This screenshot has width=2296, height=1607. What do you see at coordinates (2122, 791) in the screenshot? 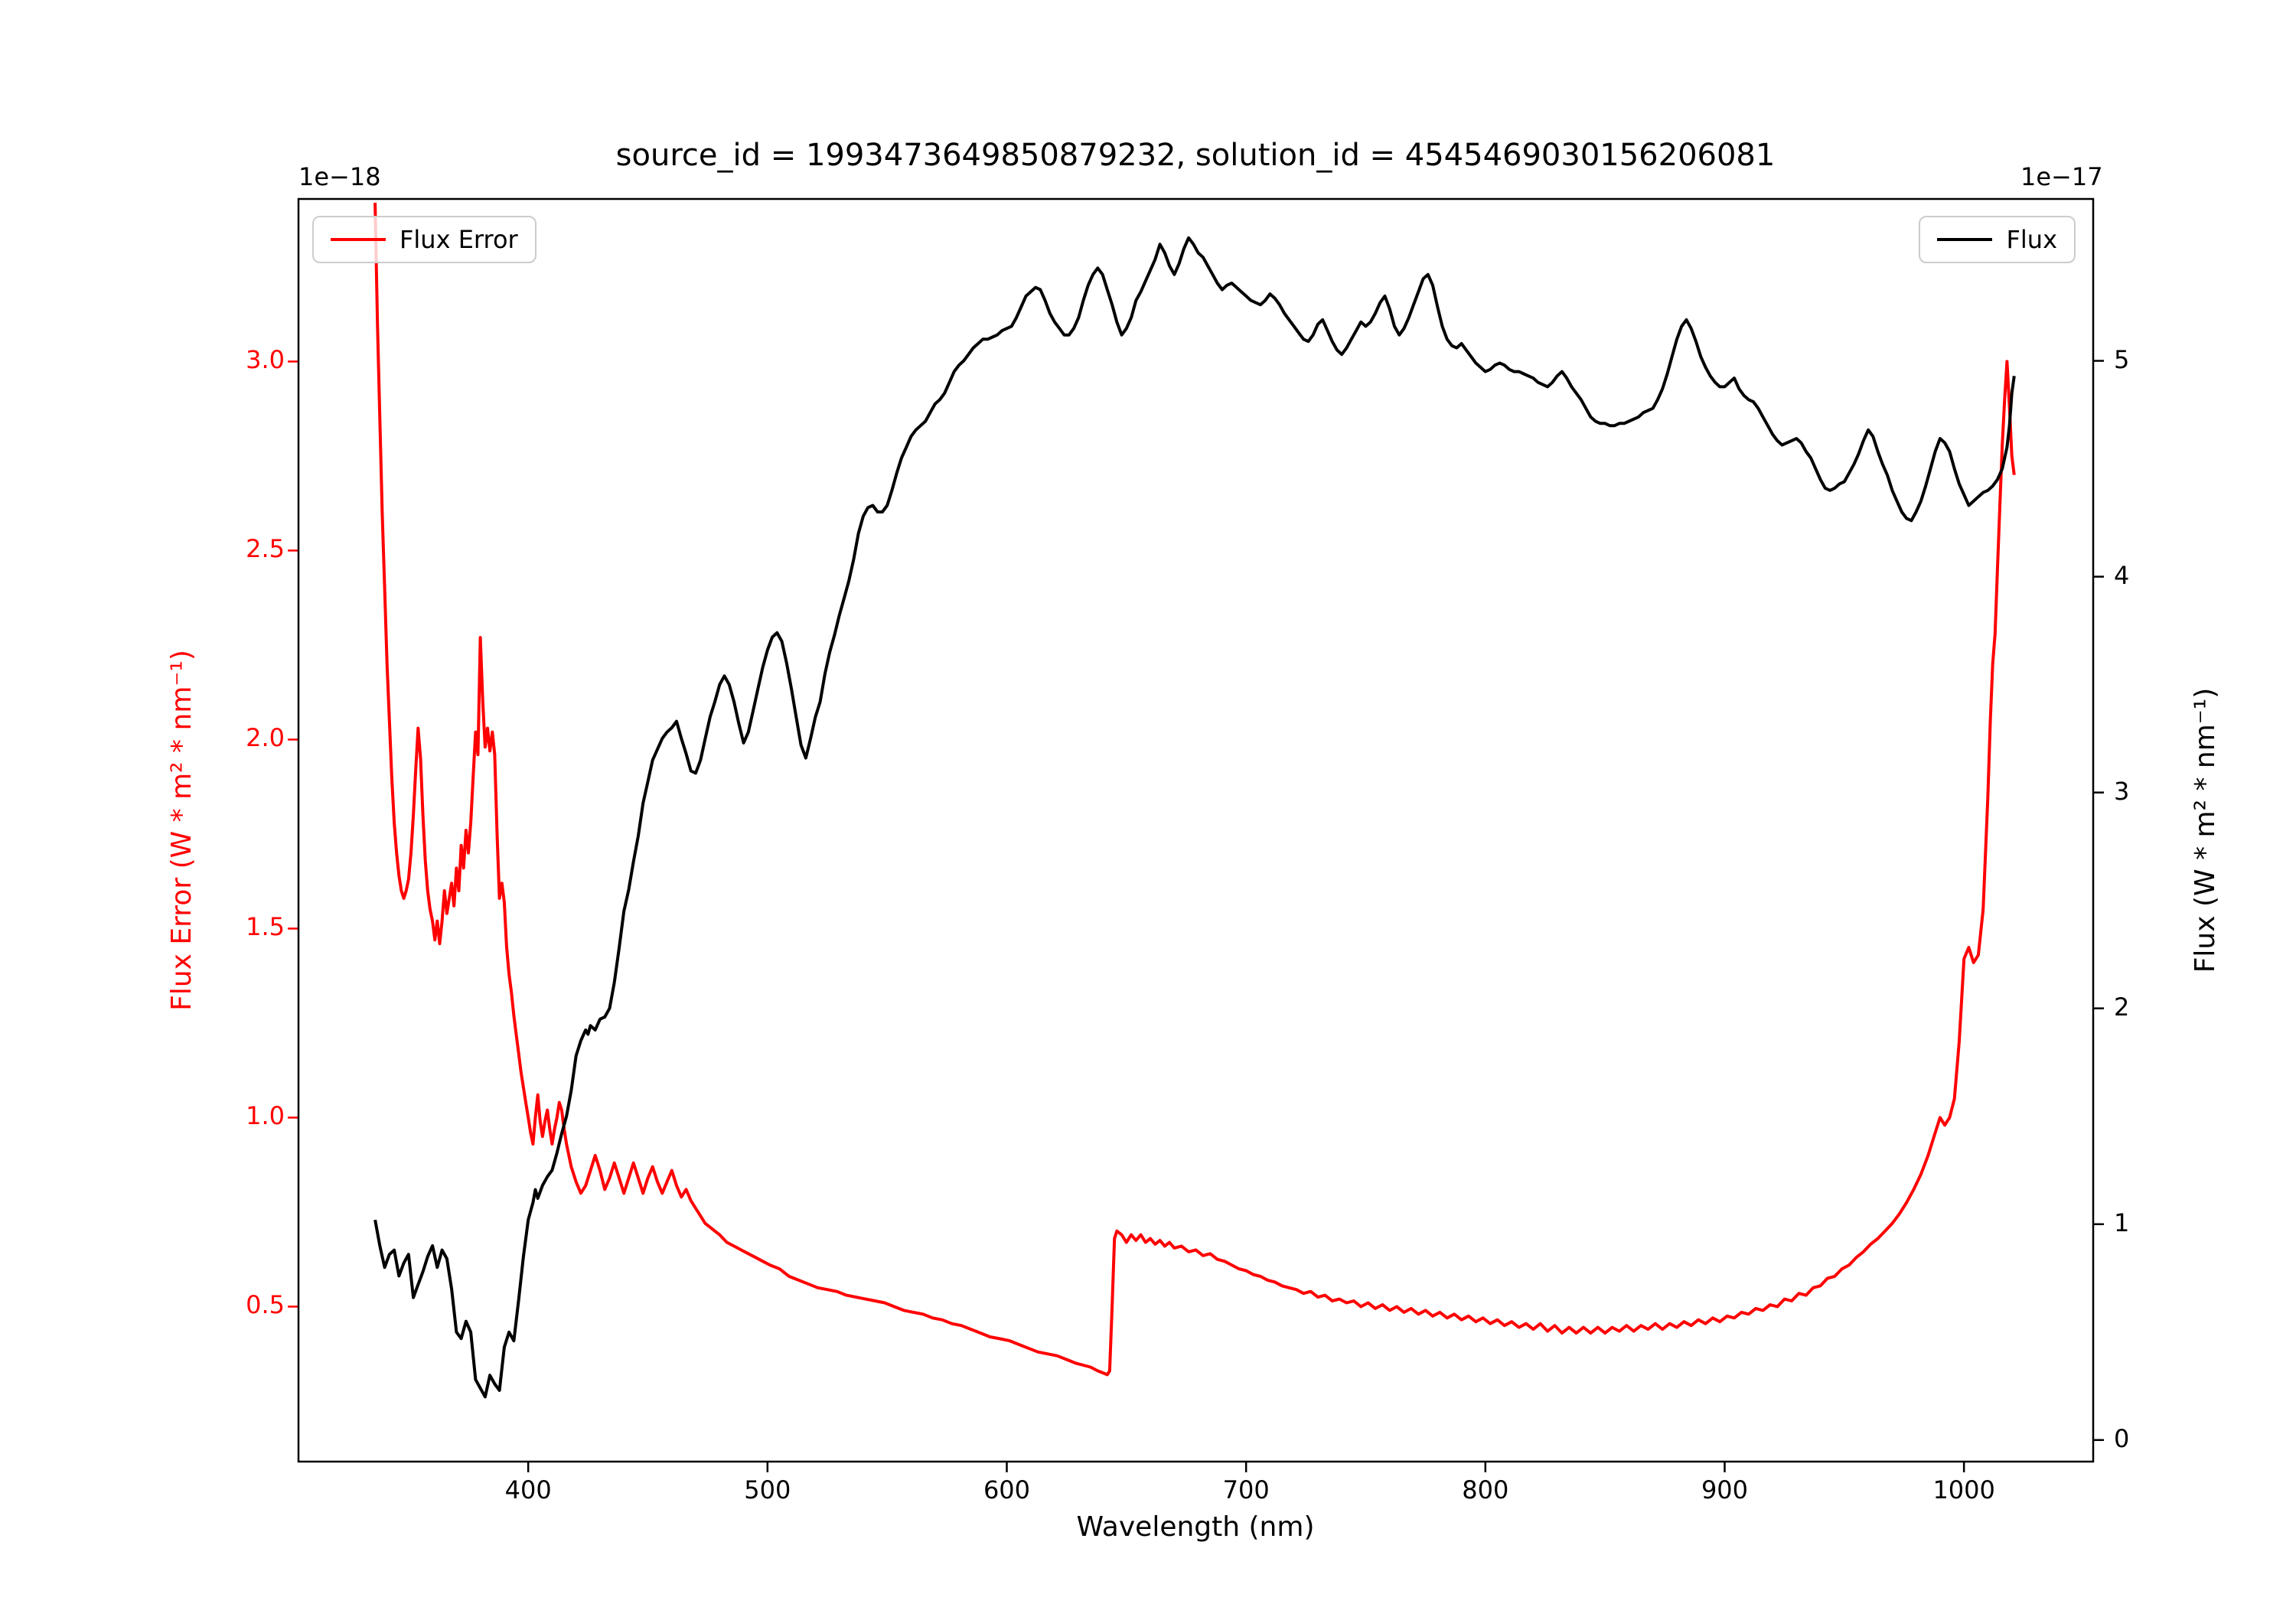
I see `right-y-tick-label: 3` at bounding box center [2122, 791].